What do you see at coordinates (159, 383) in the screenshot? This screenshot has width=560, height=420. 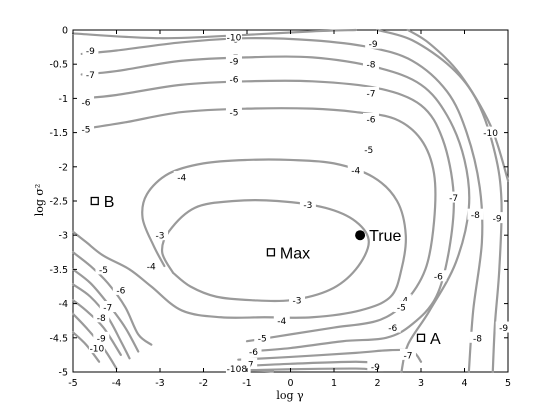 I see `x-tick-label: -3` at bounding box center [159, 383].